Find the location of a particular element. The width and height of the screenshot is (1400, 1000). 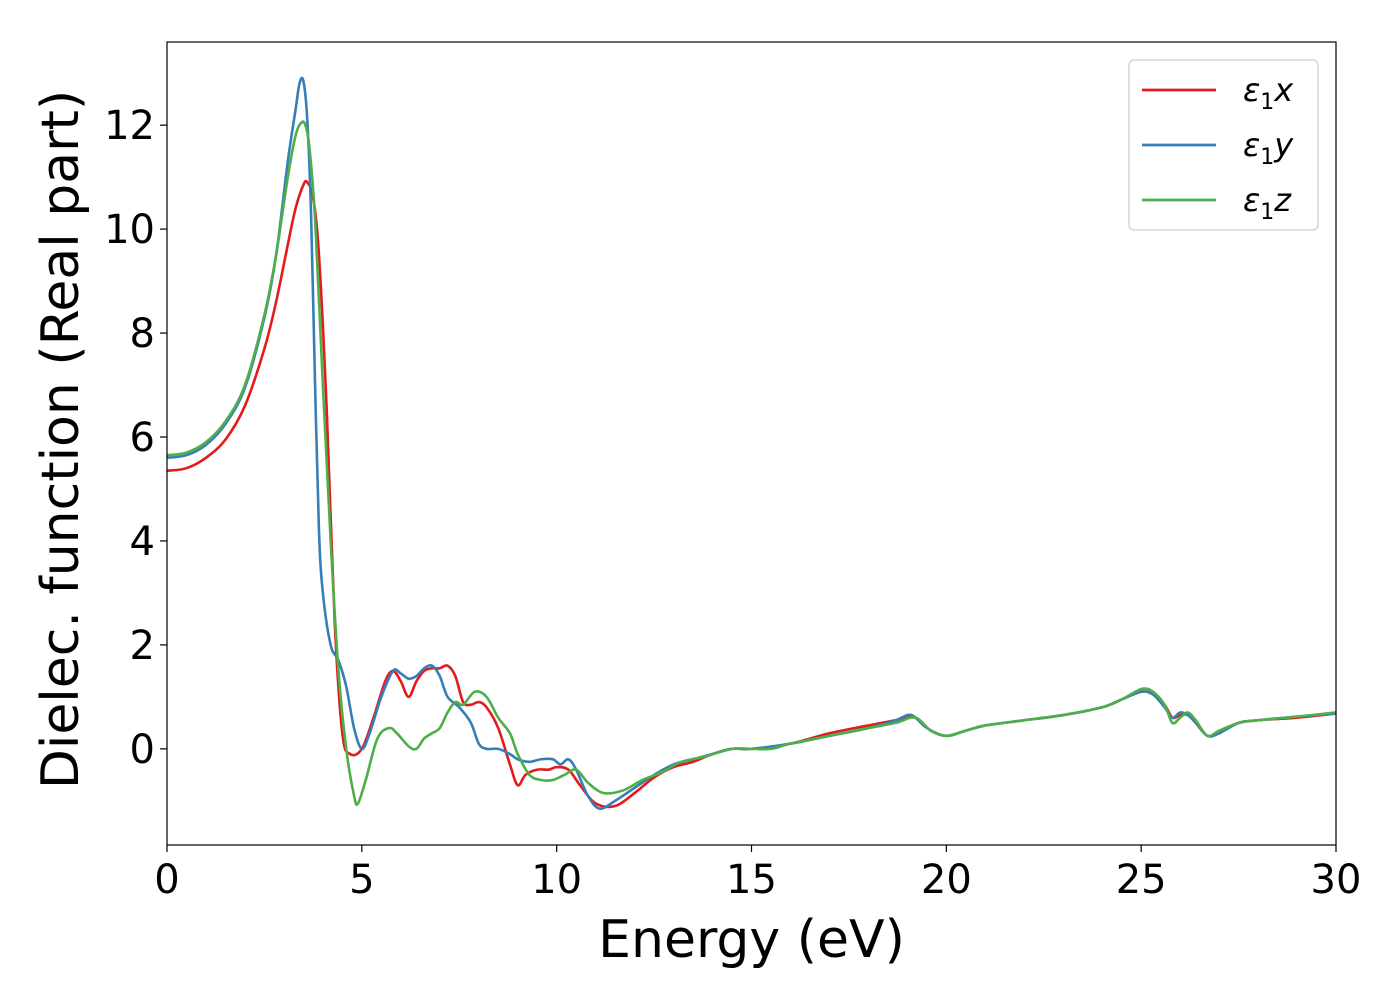

x-tick-label: 5 is located at coordinates (361, 880).